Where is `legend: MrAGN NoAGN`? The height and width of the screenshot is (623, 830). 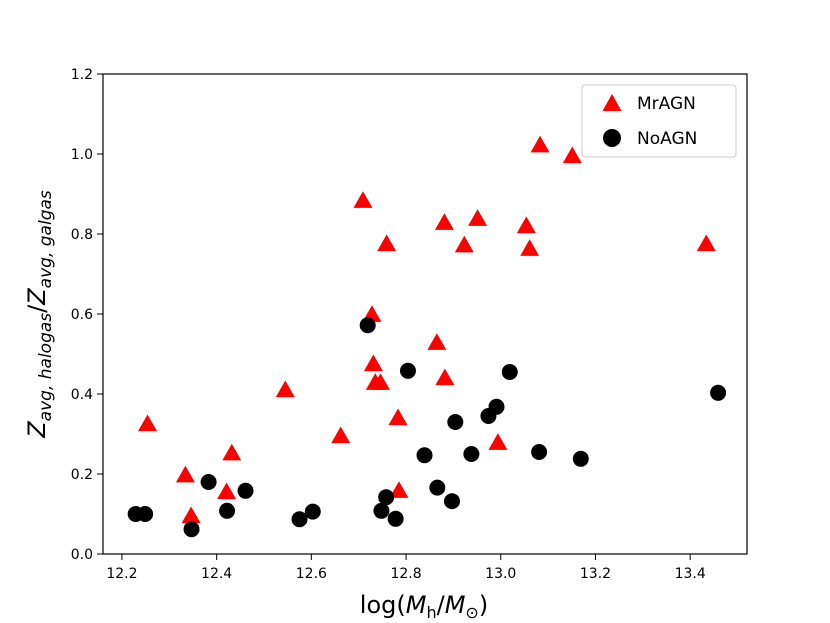 legend: MrAGN NoAGN is located at coordinates (659, 121).